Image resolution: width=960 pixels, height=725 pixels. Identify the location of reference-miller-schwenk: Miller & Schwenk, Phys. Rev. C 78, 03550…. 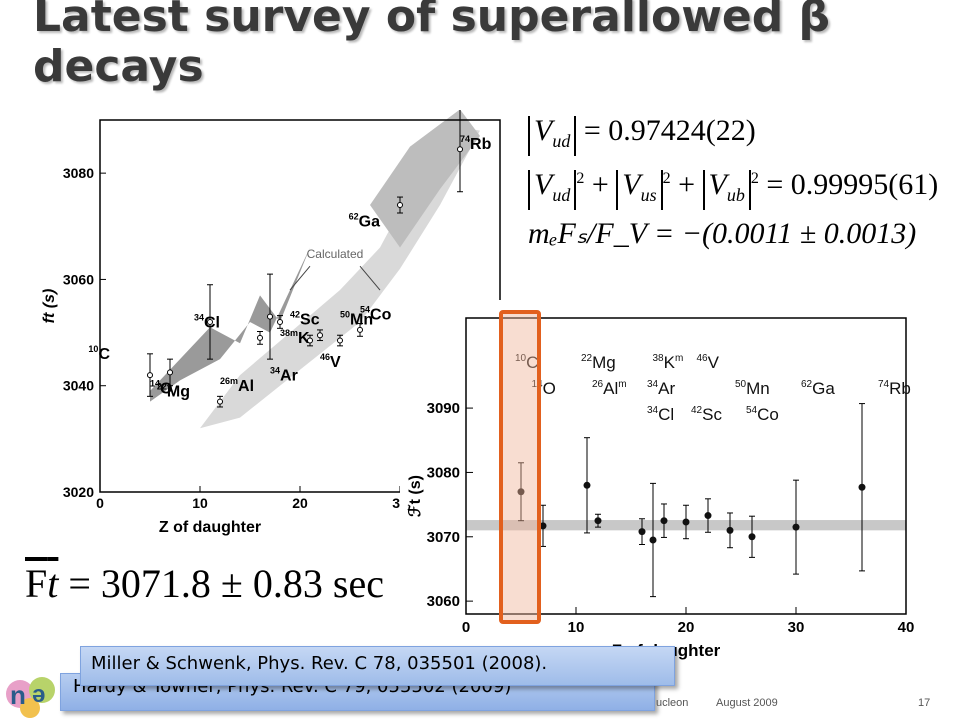
(377, 666).